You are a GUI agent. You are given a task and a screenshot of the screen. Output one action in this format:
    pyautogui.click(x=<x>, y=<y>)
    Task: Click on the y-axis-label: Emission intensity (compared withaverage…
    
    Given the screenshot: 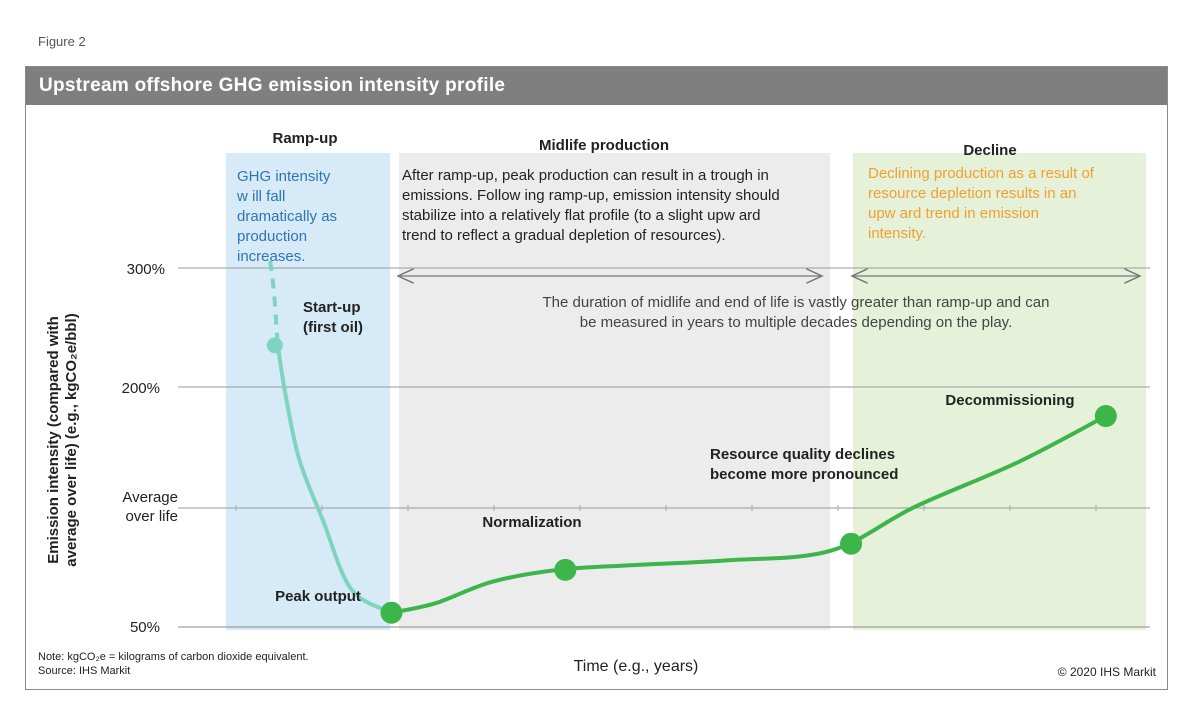 What is the action you would take?
    pyautogui.click(x=62, y=439)
    